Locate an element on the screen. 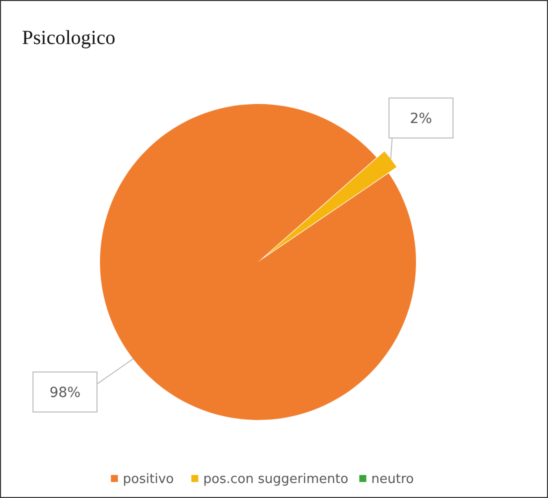 The image size is (548, 498). legend-label: neutro is located at coordinates (392, 479).